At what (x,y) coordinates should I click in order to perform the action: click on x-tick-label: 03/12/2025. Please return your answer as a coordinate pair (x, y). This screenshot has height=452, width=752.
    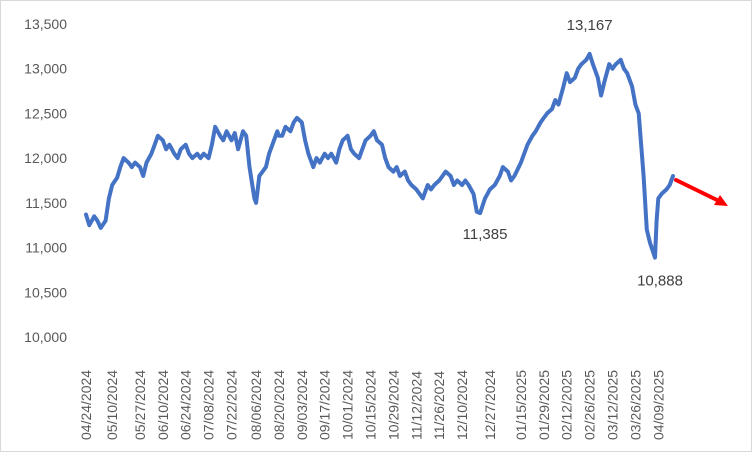
    Looking at the image, I should click on (613, 405).